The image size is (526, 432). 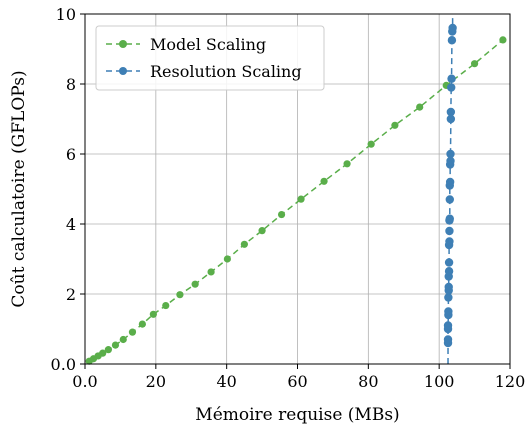 What do you see at coordinates (439, 381) in the screenshot?
I see `x-tick-label: 100` at bounding box center [439, 381].